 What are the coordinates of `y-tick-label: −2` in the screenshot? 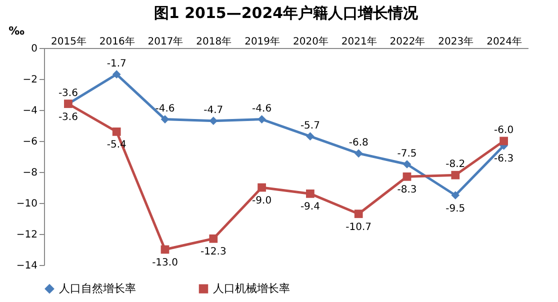 It's located at (30, 80).